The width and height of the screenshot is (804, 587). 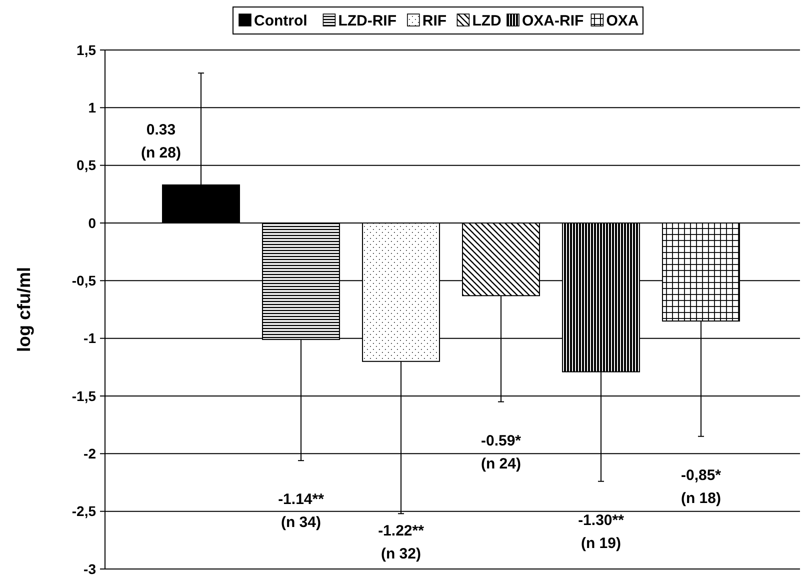 I want to click on annotation: -0,85* (n 18), so click(x=701, y=486).